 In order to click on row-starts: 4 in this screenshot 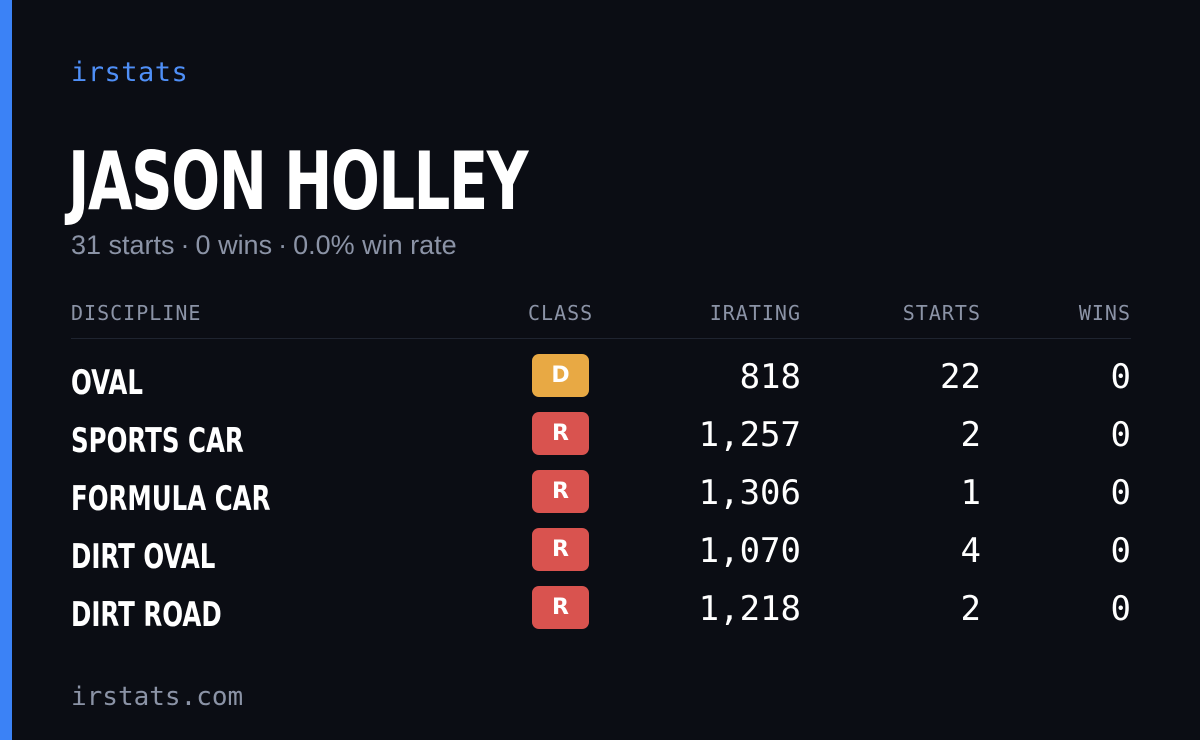, I will do `click(970, 551)`.